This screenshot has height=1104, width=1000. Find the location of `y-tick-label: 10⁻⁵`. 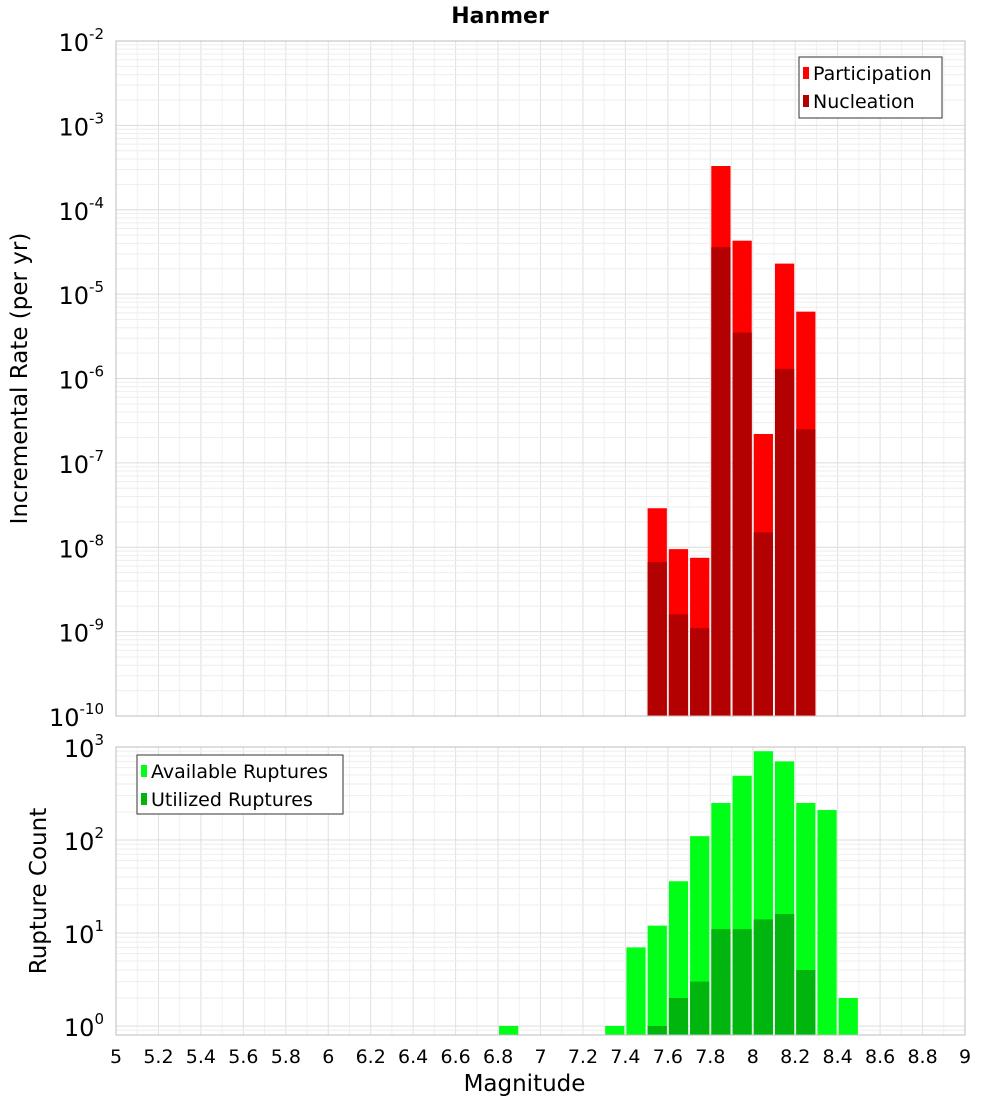

y-tick-label: 10⁻⁵ is located at coordinates (81, 294).